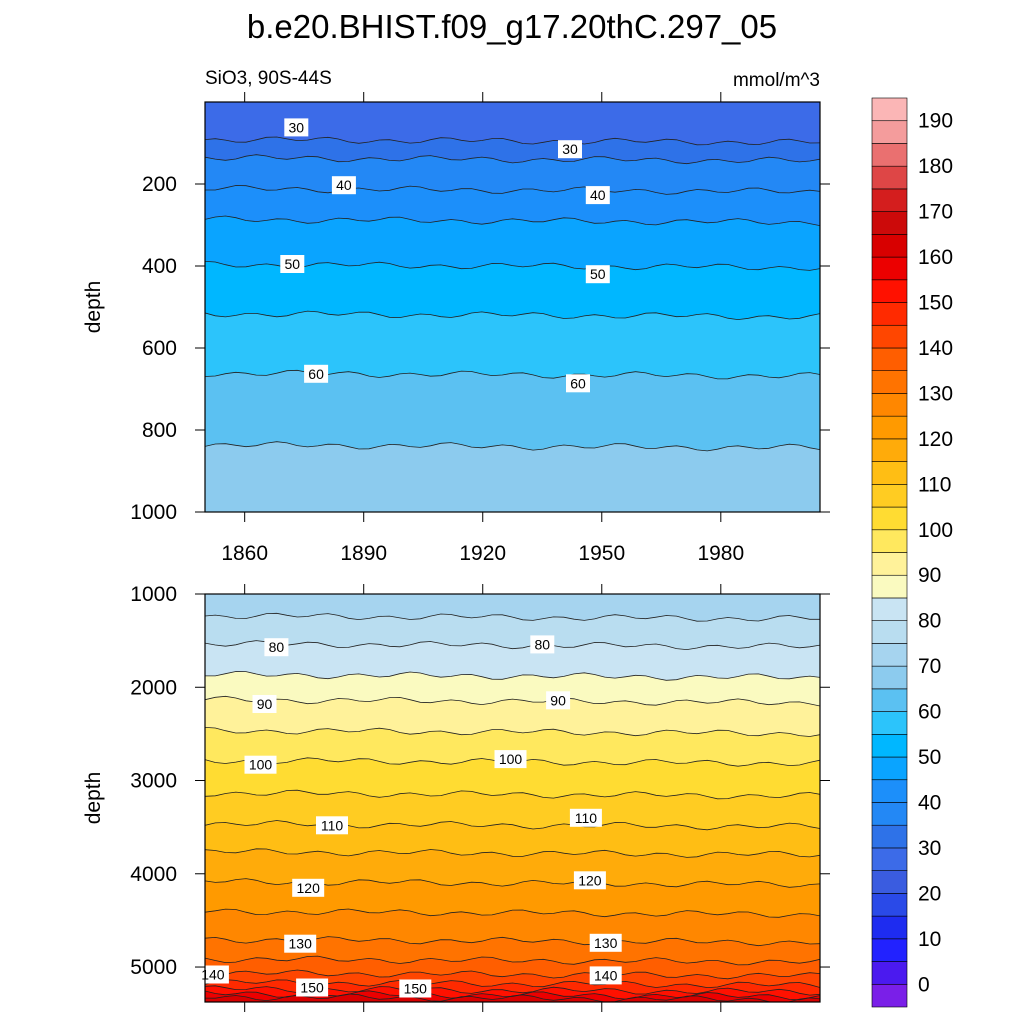 Image resolution: width=1024 pixels, height=1024 pixels. What do you see at coordinates (934, 484) in the screenshot?
I see `colorbar-label: 110` at bounding box center [934, 484].